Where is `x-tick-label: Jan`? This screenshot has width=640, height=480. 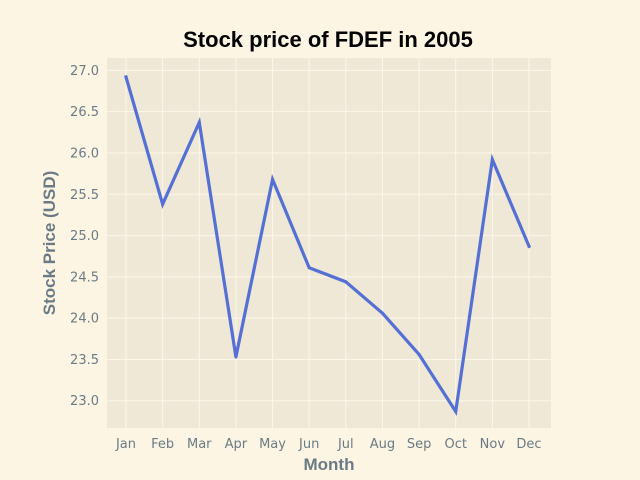 x-tick-label: Jan is located at coordinates (125, 444).